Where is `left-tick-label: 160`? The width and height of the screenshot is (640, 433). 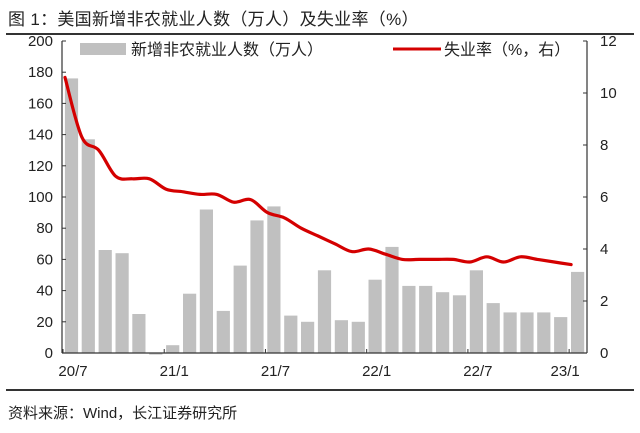
left-tick-label: 160 is located at coordinates (40, 103).